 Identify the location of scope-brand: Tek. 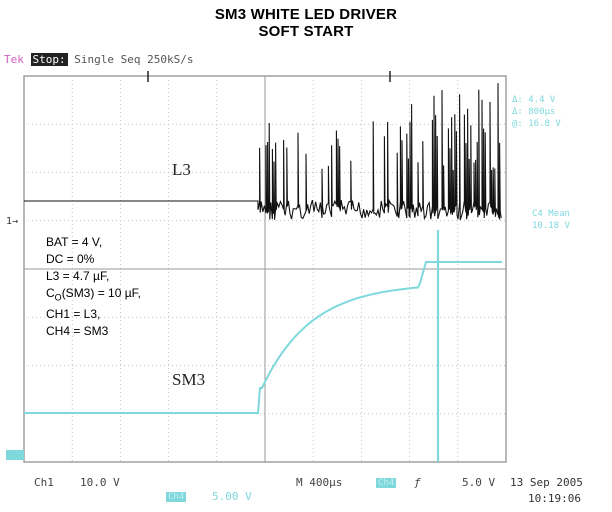
(14, 59).